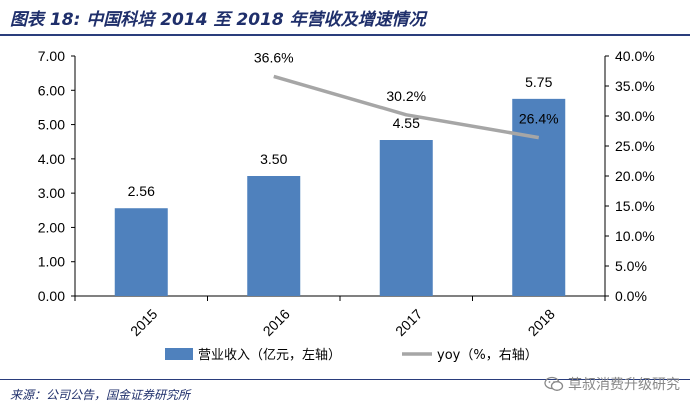 The height and width of the screenshot is (418, 690). Describe the element at coordinates (631, 296) in the screenshot. I see `right-tick-label: 0.0%` at that location.